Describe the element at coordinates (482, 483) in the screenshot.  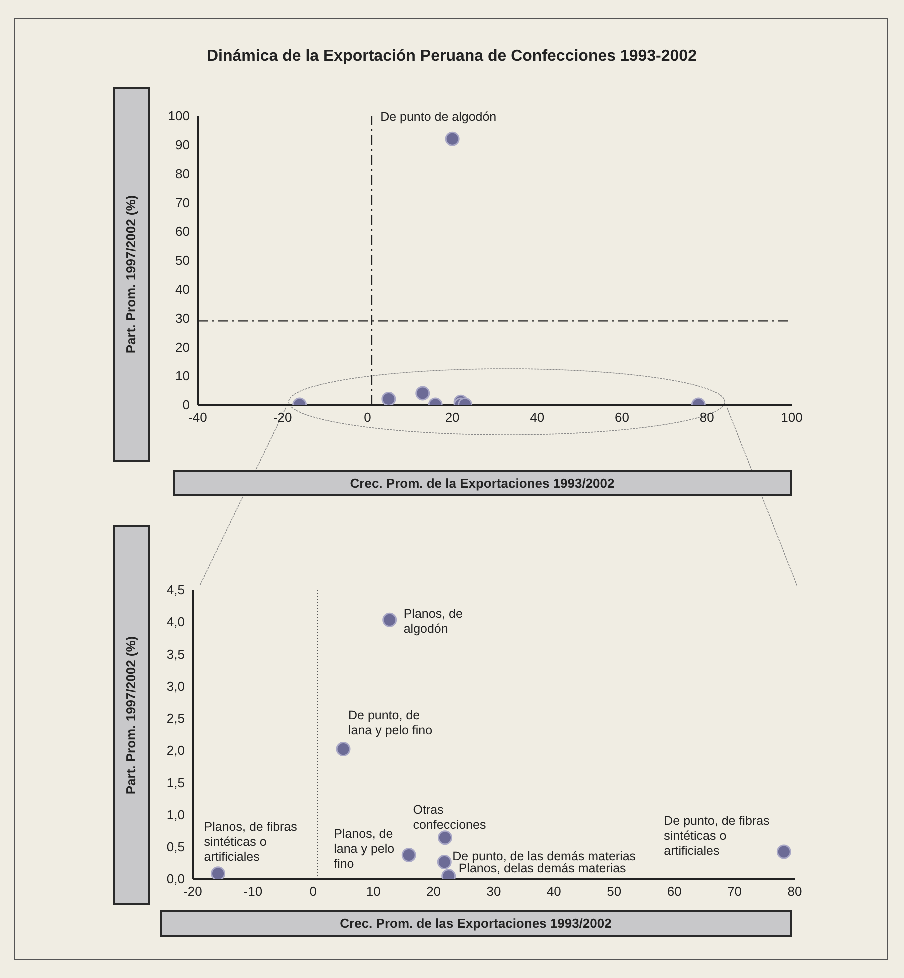
I see `x-axis-title: Crec. Prom. de la Exportaciones 1993/2002` at that location.